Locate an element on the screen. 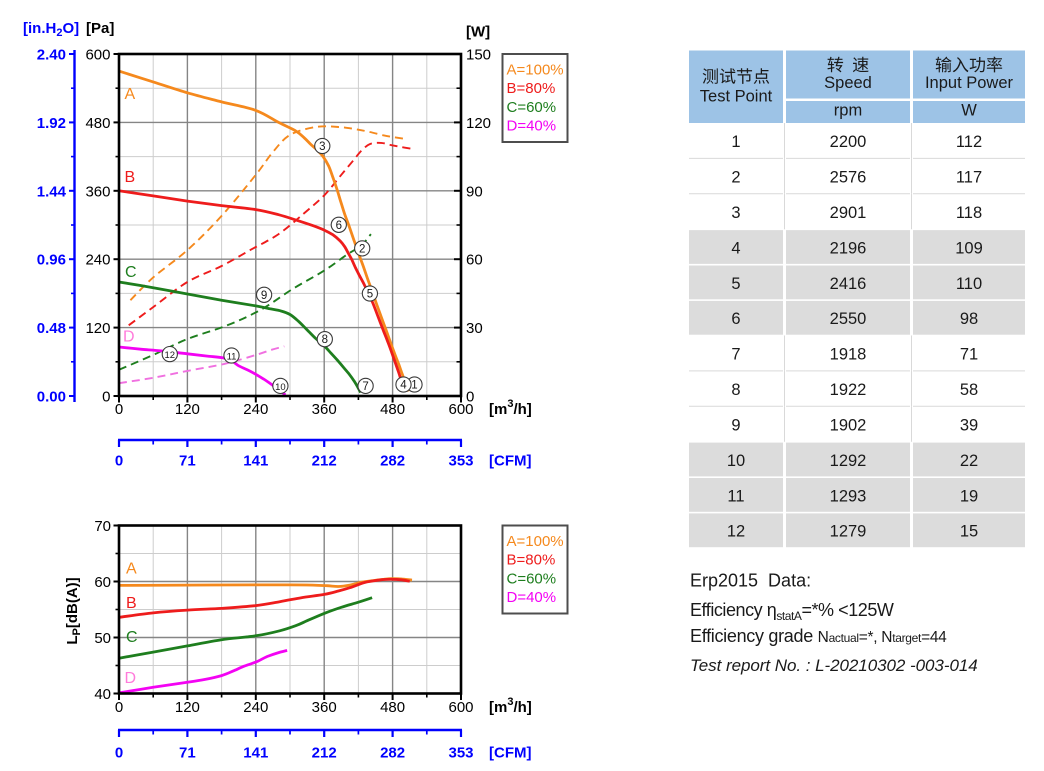 Image resolution: width=1044 pixels, height=771 pixels. svg-text: 39 is located at coordinates (969, 425).